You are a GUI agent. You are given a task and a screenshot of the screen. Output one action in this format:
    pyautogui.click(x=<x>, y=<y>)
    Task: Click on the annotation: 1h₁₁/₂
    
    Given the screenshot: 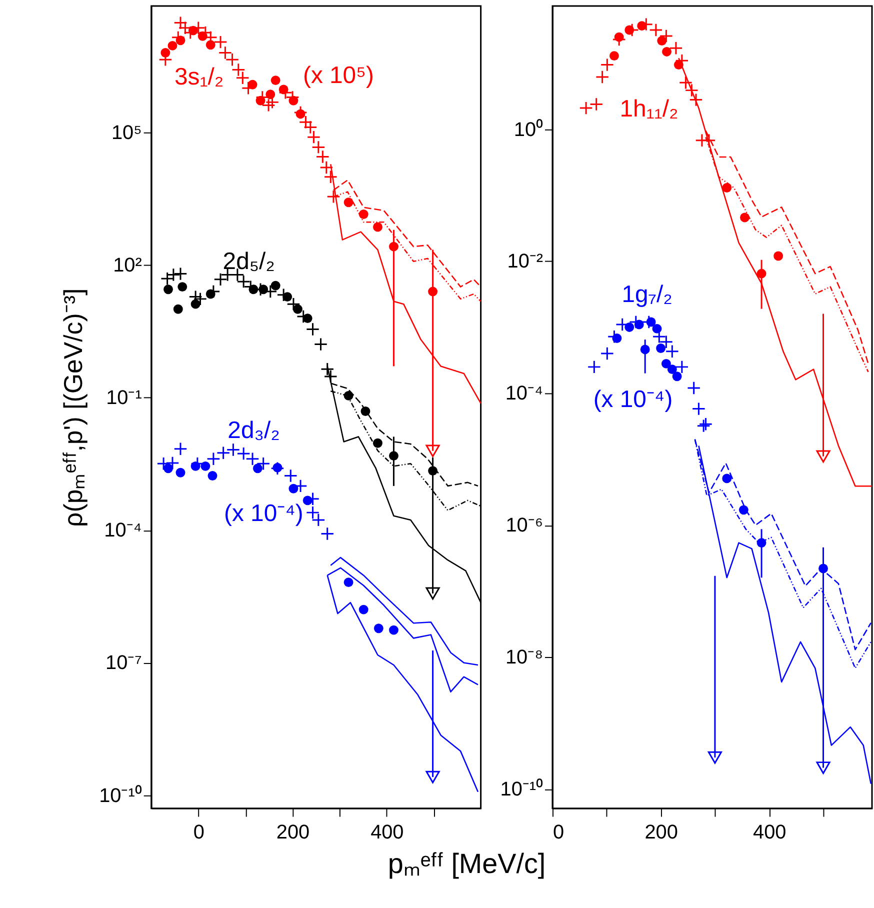 What is the action you would take?
    pyautogui.click(x=649, y=108)
    